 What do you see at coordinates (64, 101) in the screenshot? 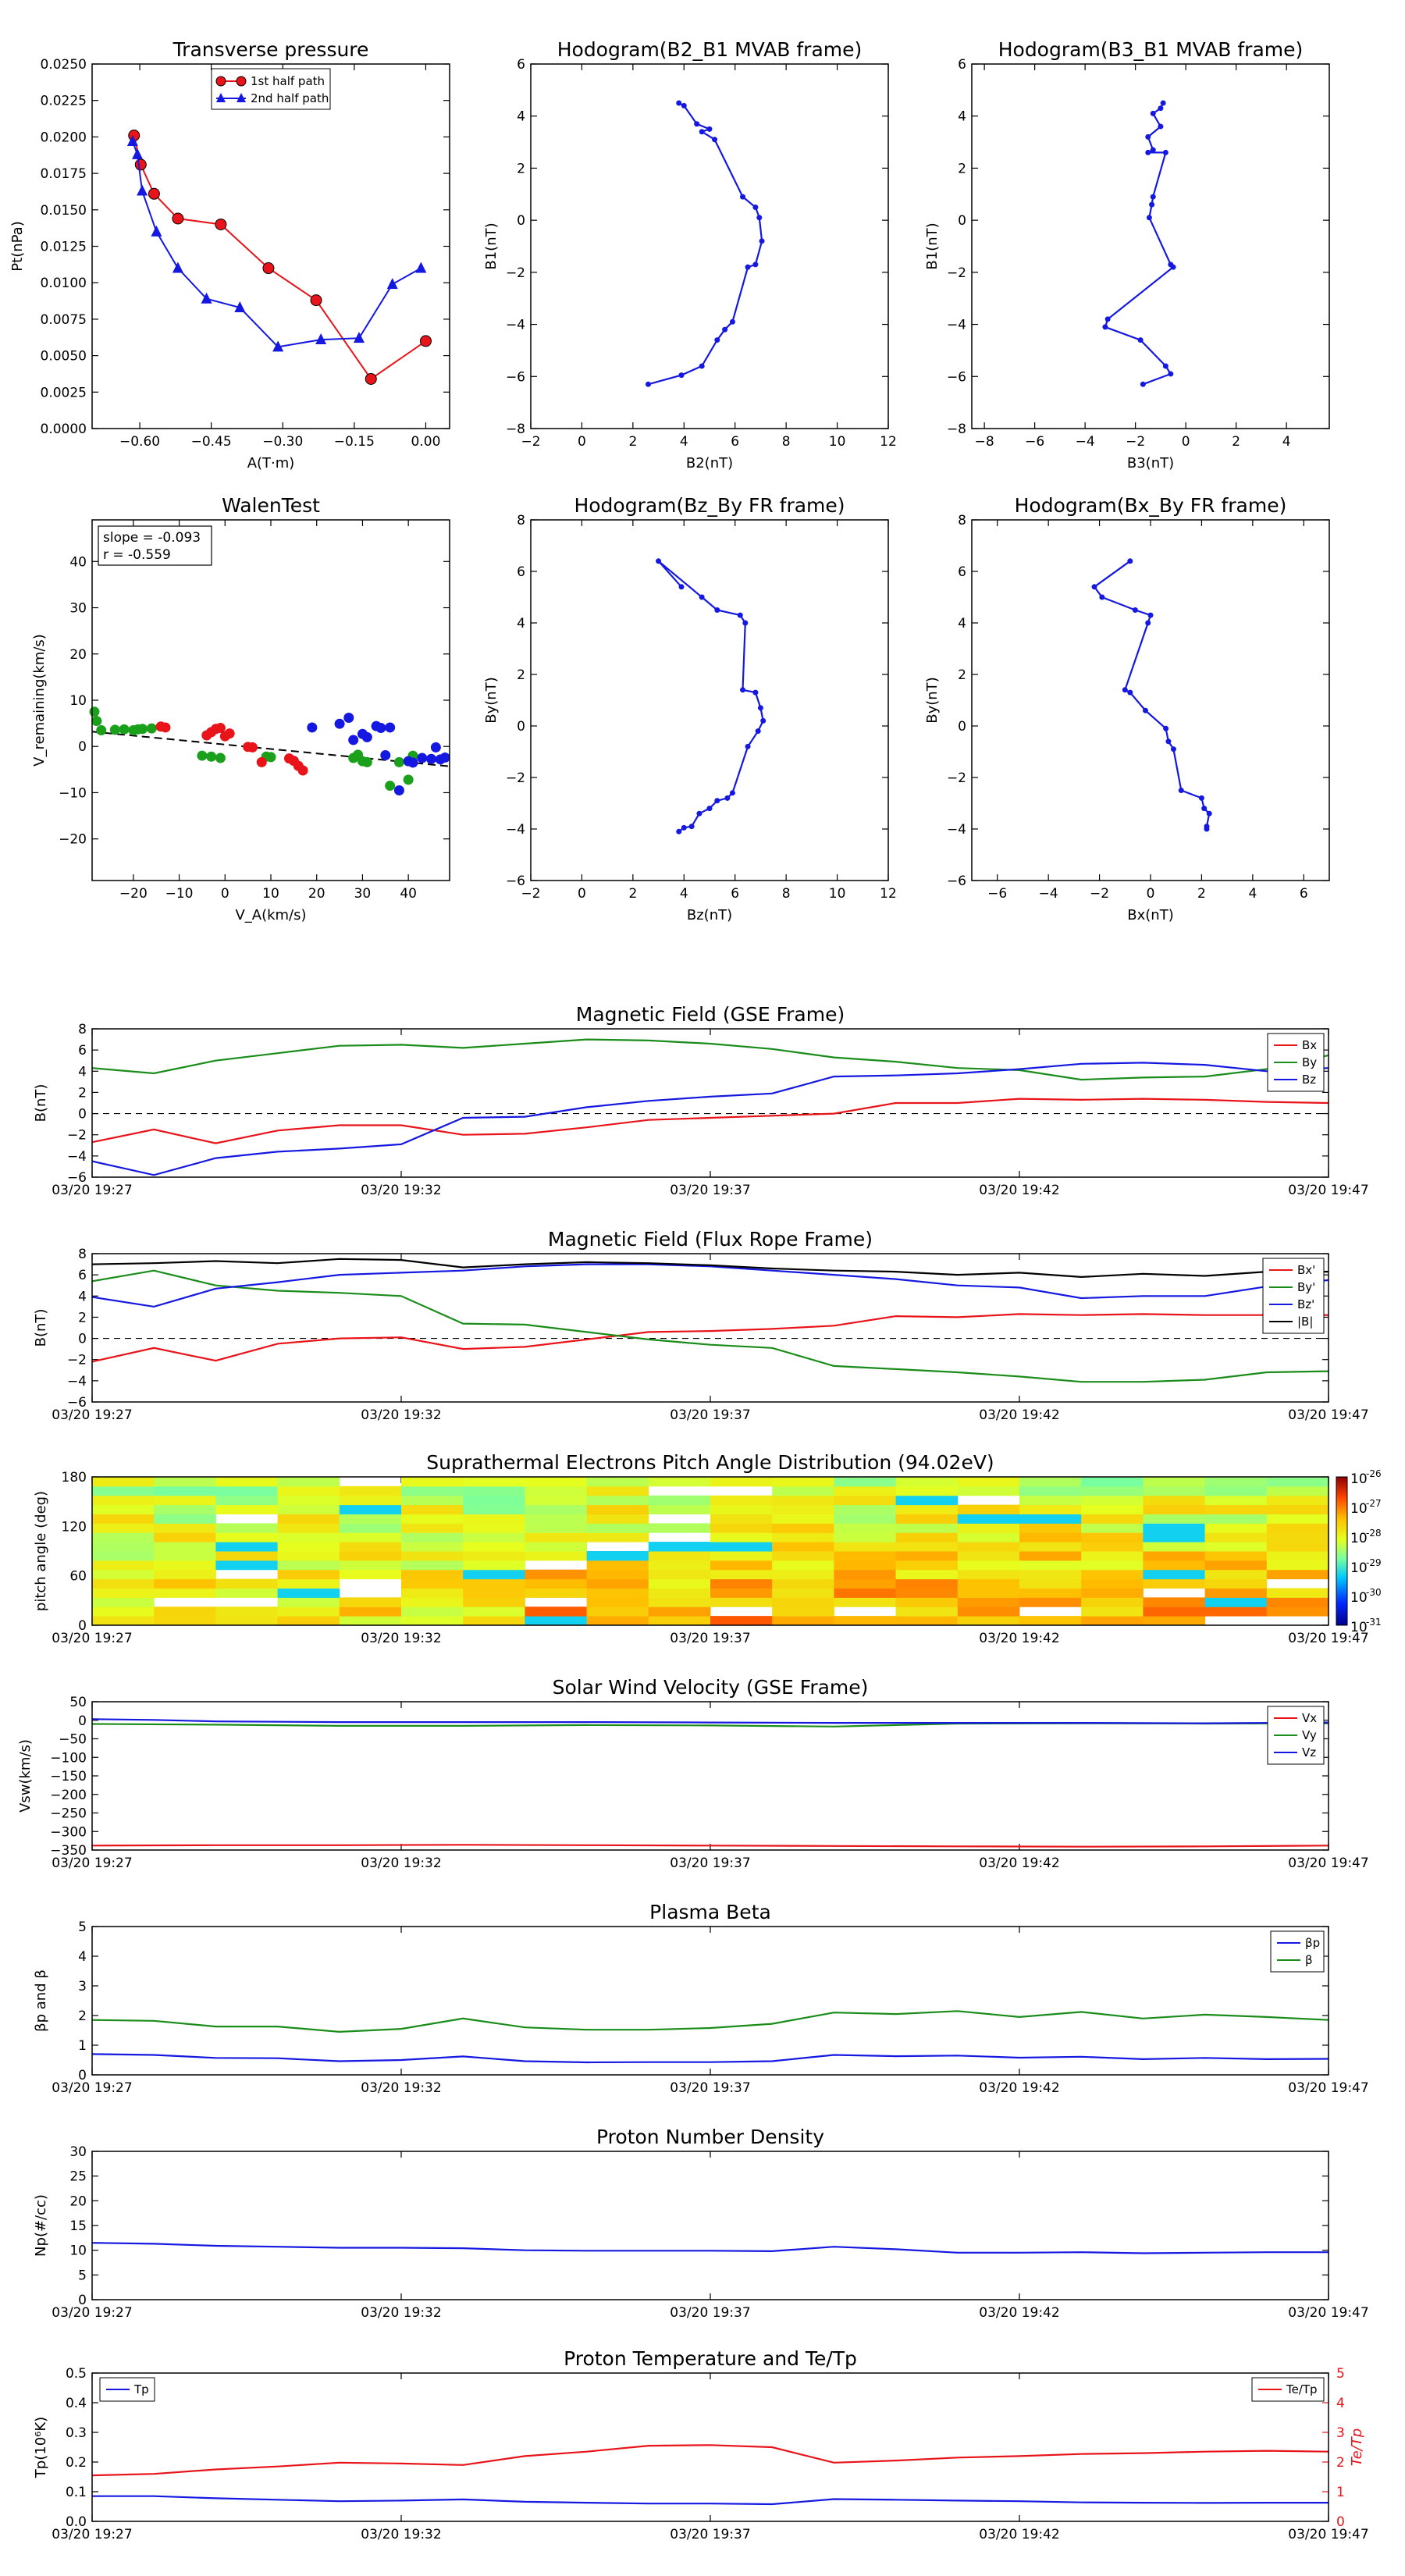
I see `y-tick-label: 0.0225` at bounding box center [64, 101].